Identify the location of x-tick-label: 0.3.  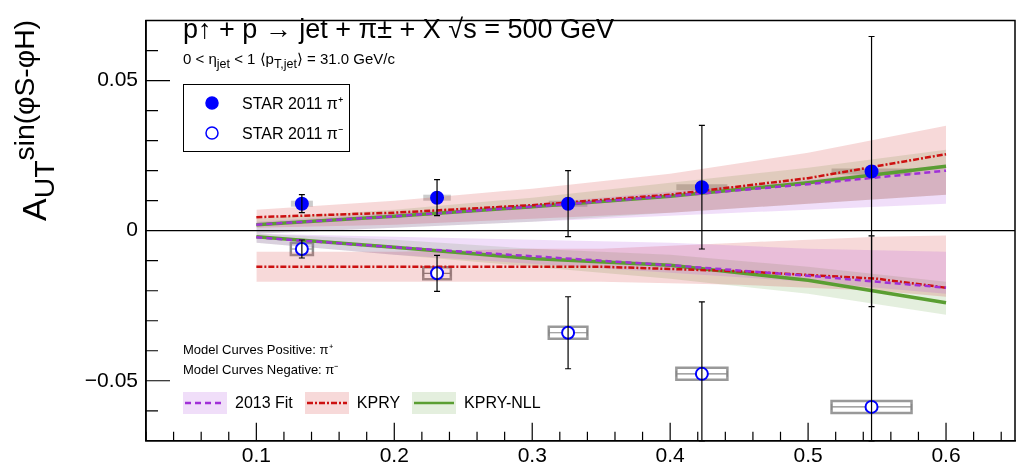
(532, 455).